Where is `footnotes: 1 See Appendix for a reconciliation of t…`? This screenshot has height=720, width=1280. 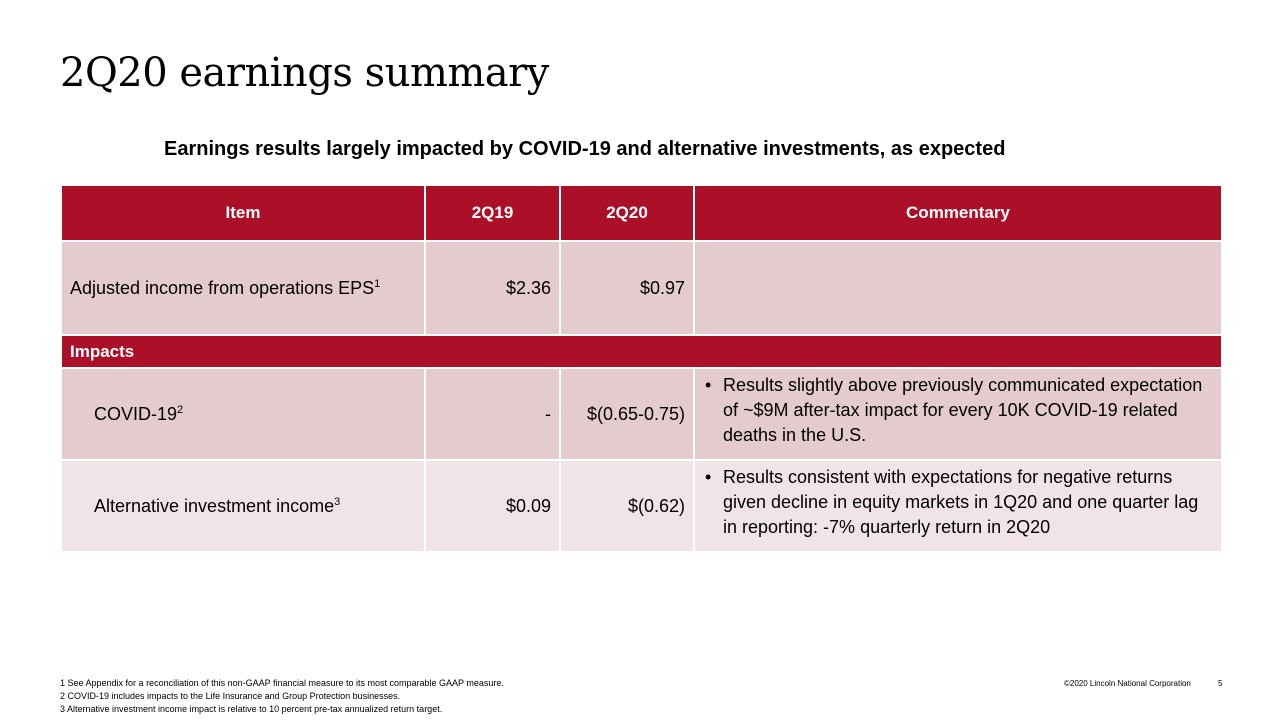
footnotes: 1 See Appendix for a reconciliation of t… is located at coordinates (282, 696).